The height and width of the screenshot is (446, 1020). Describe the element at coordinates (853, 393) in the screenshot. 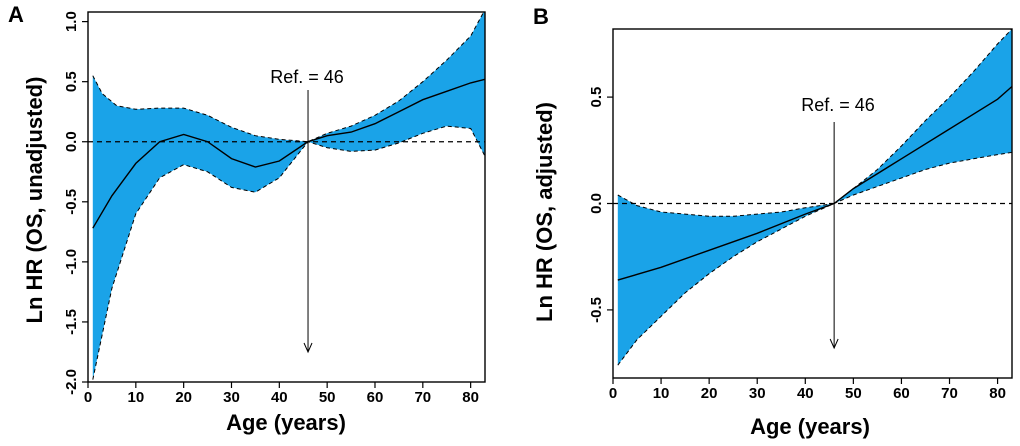

I see `panel-b-xtick-label: 50` at that location.